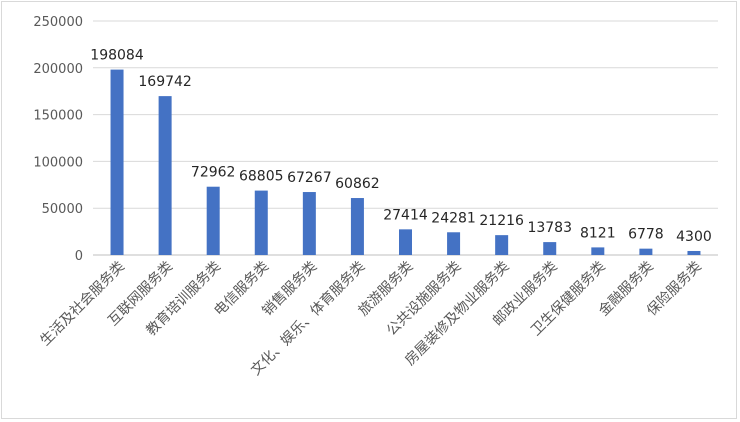  I want to click on data-label: 13783, so click(549, 228).